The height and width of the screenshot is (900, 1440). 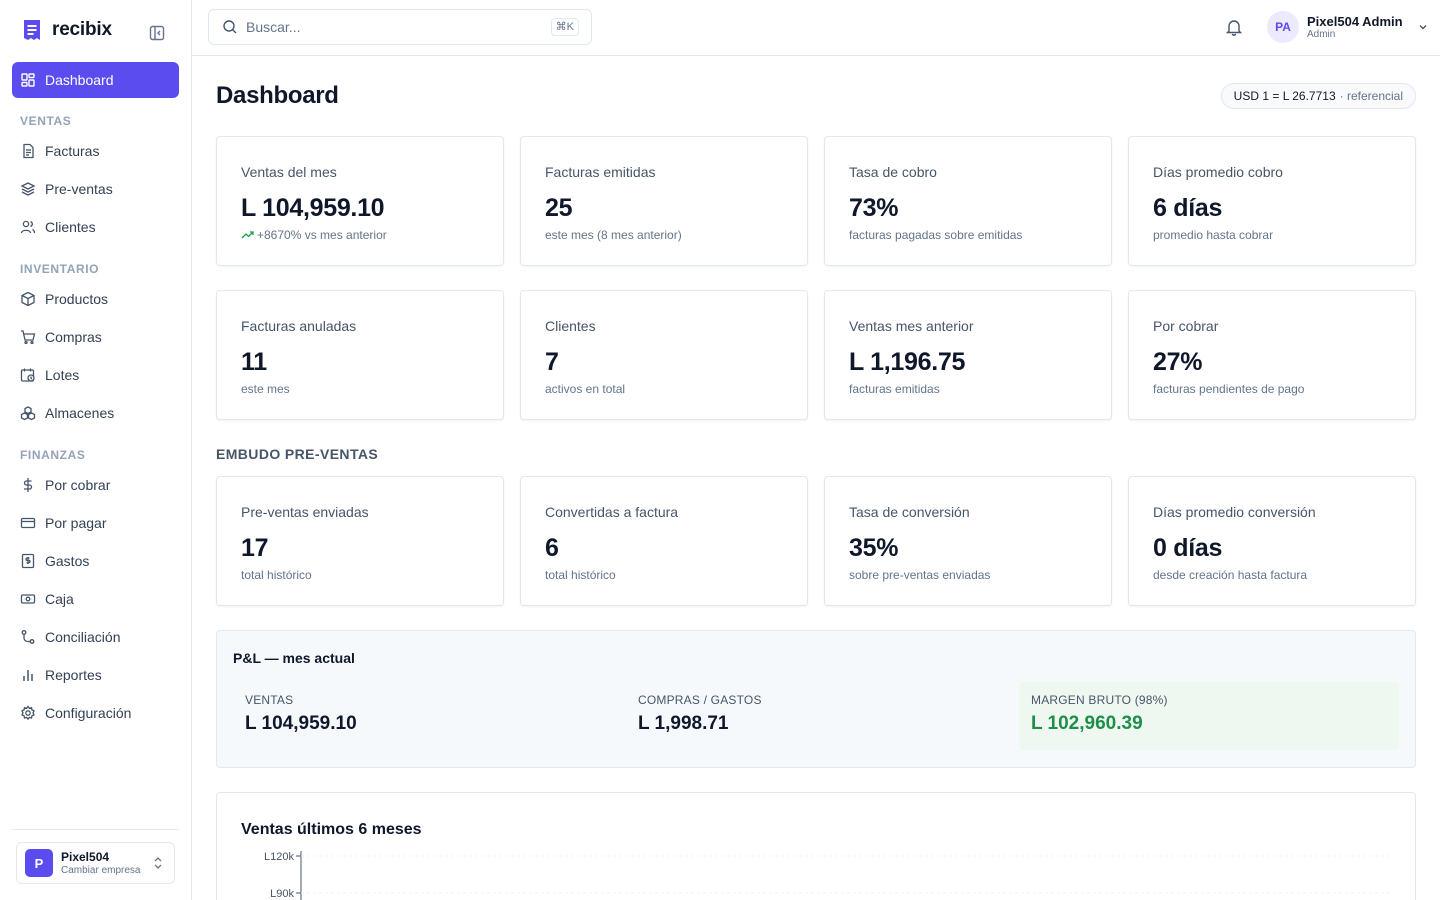 I want to click on sidebar-item-clientes: Clientes, so click(x=95, y=227).